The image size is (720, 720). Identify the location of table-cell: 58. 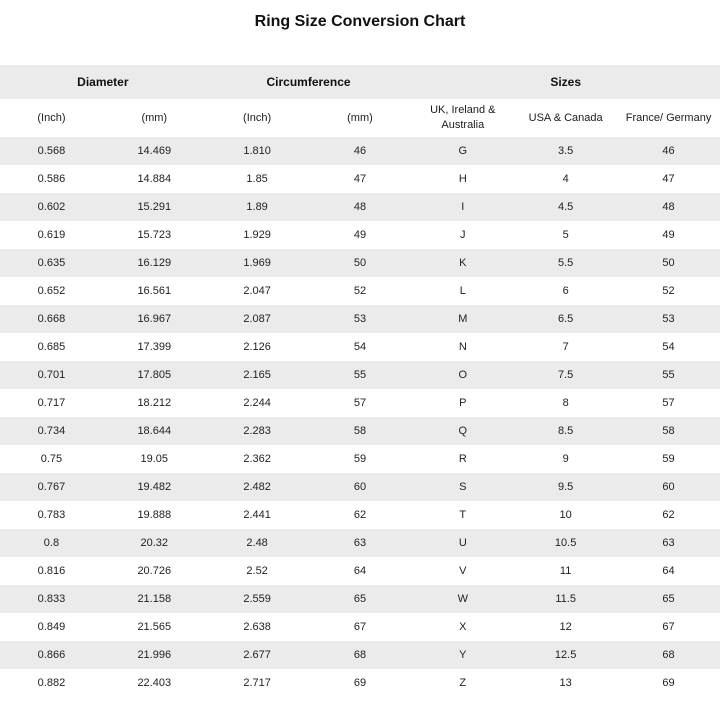
(360, 431).